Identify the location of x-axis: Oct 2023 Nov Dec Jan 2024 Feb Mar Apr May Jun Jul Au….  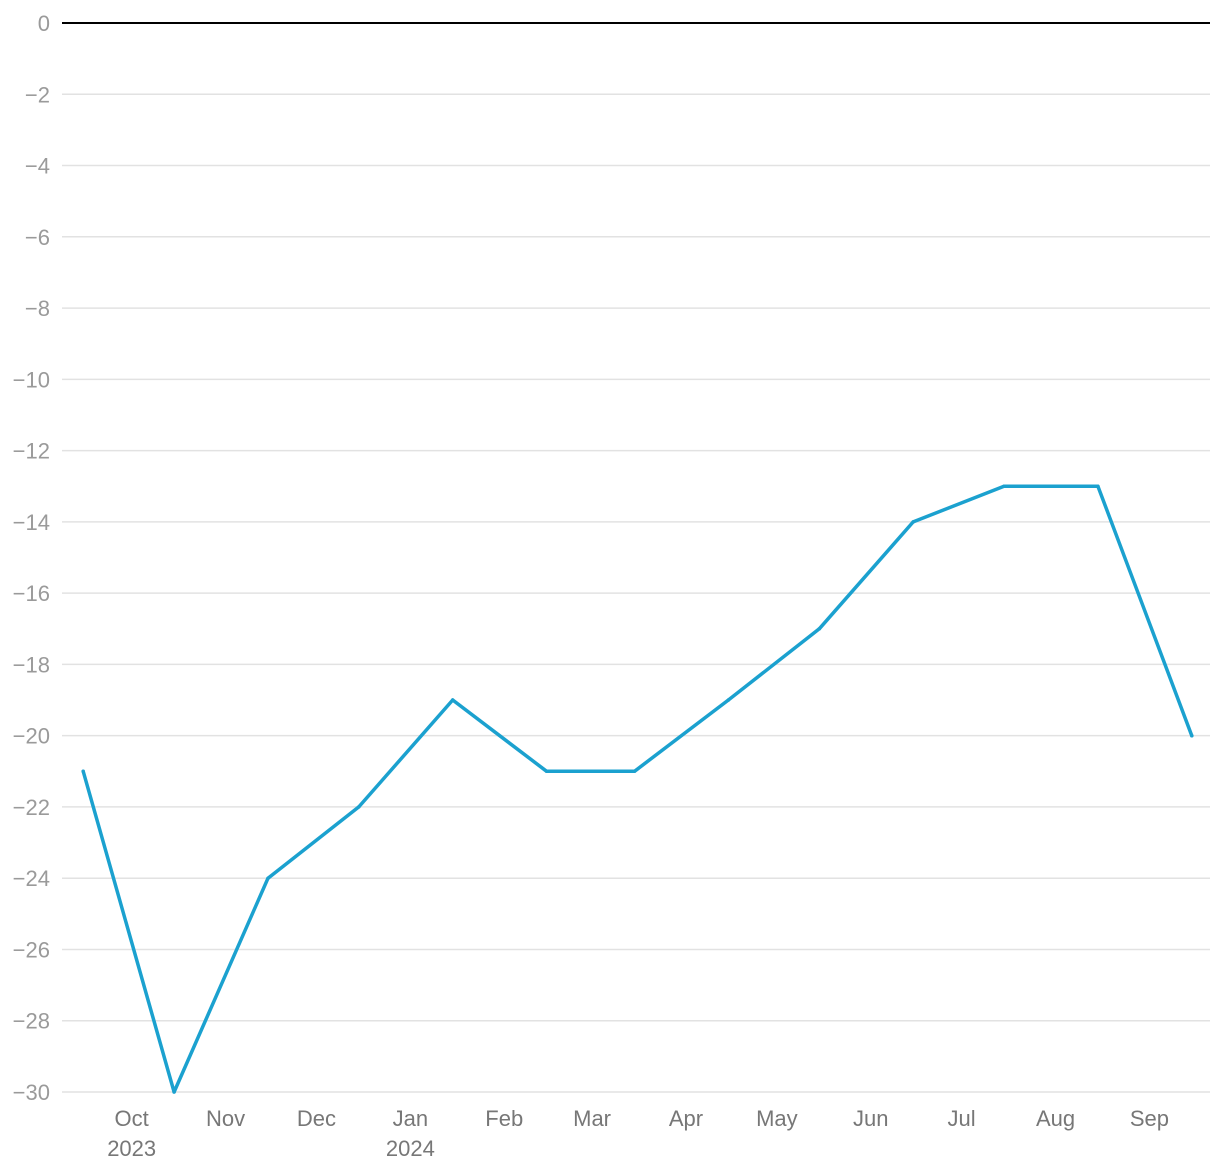
(638, 1133).